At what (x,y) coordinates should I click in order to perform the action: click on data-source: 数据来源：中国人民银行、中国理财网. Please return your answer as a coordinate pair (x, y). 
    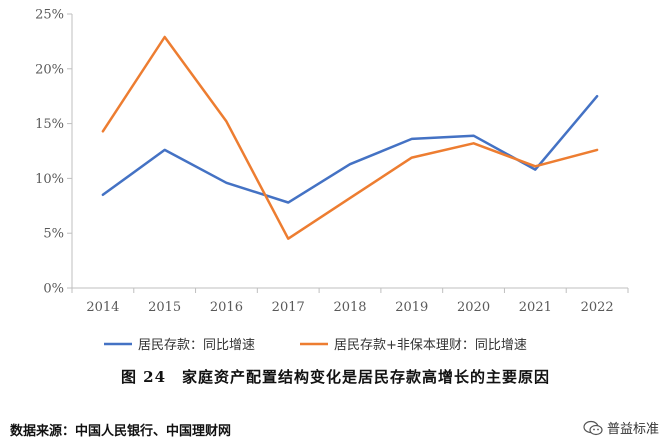
    Looking at the image, I should click on (121, 431).